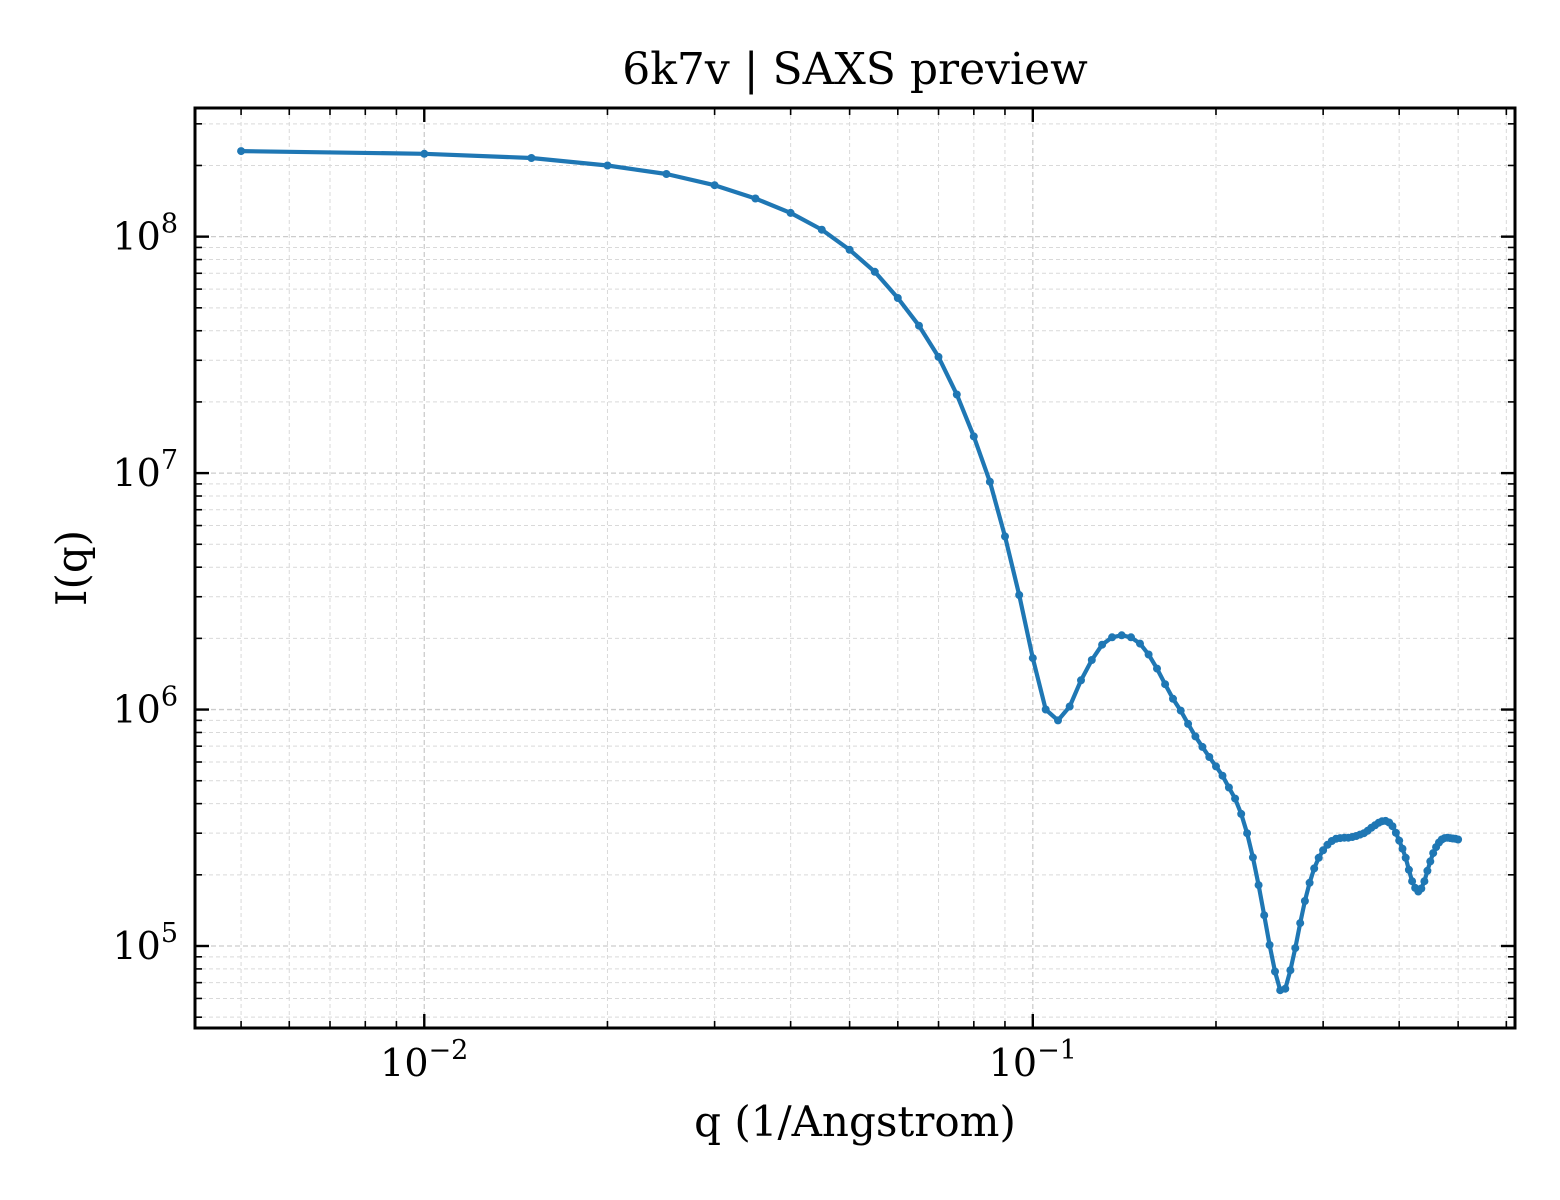  Describe the element at coordinates (424, 1060) in the screenshot. I see `x-tick-label: 10⁻²` at that location.